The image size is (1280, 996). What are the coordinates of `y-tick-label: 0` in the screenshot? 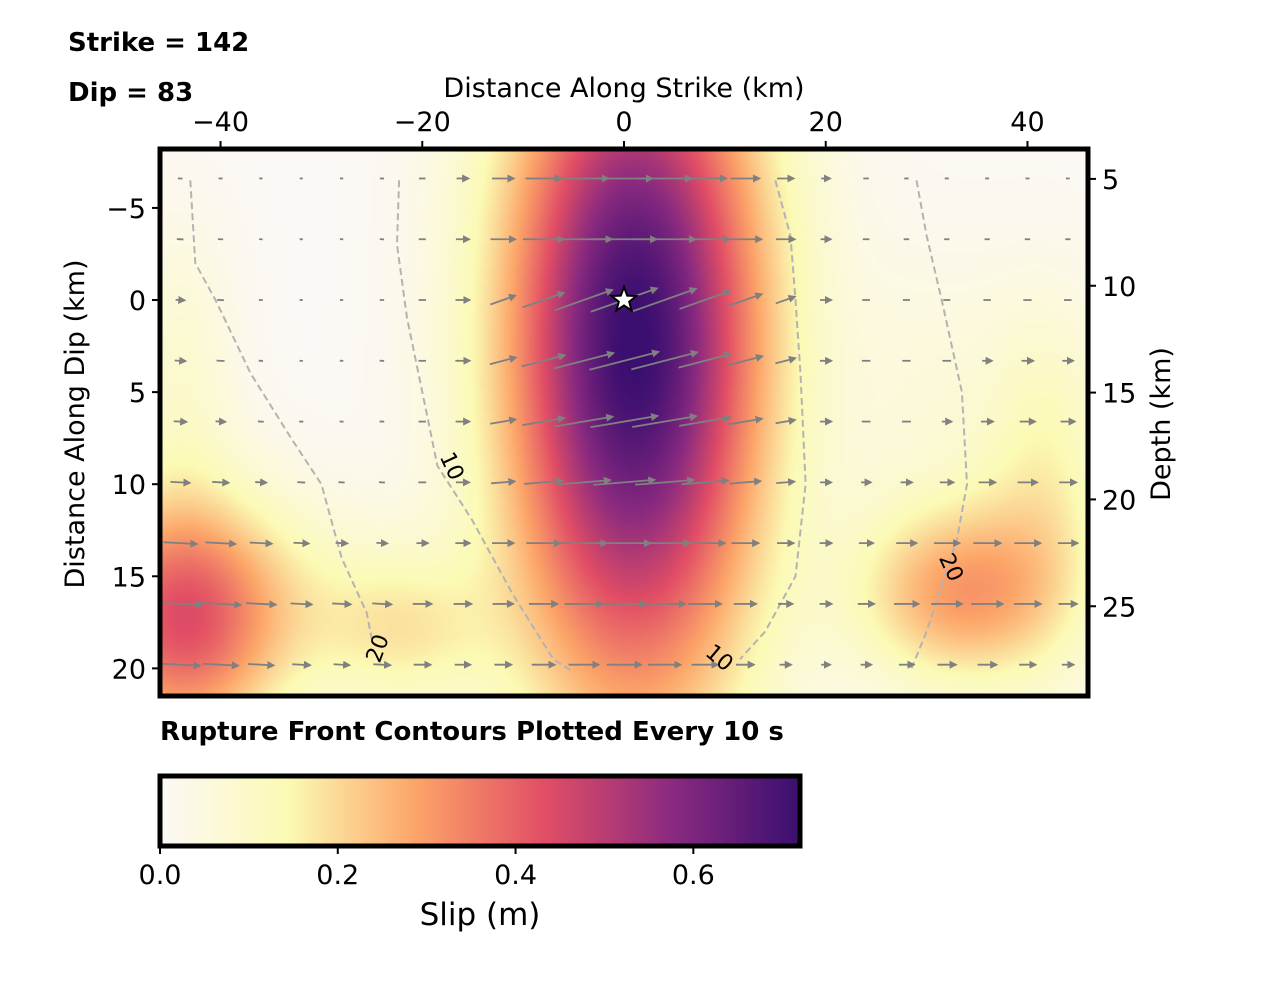 It's located at (137, 301).